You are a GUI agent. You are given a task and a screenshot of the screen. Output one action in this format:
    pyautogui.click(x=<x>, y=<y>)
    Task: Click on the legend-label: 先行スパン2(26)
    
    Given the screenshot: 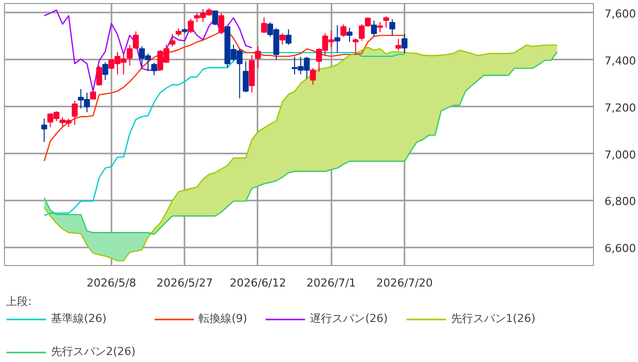 What is the action you would take?
    pyautogui.click(x=93, y=351)
    